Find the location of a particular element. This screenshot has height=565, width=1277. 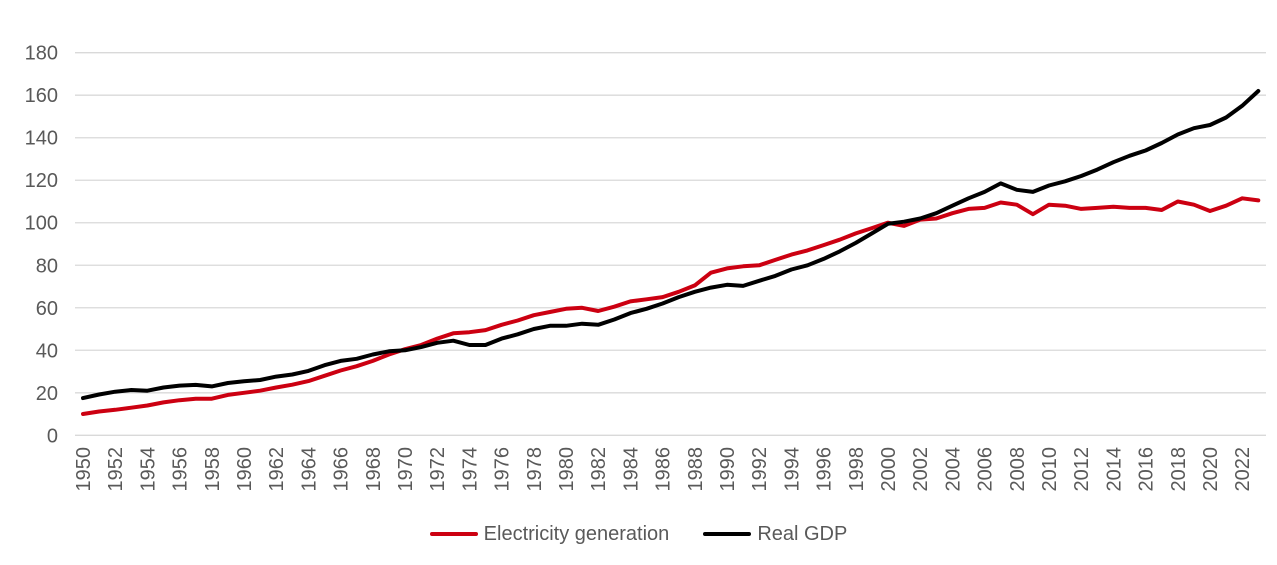

x-axis-tick-label: 1954 is located at coordinates (148, 469).